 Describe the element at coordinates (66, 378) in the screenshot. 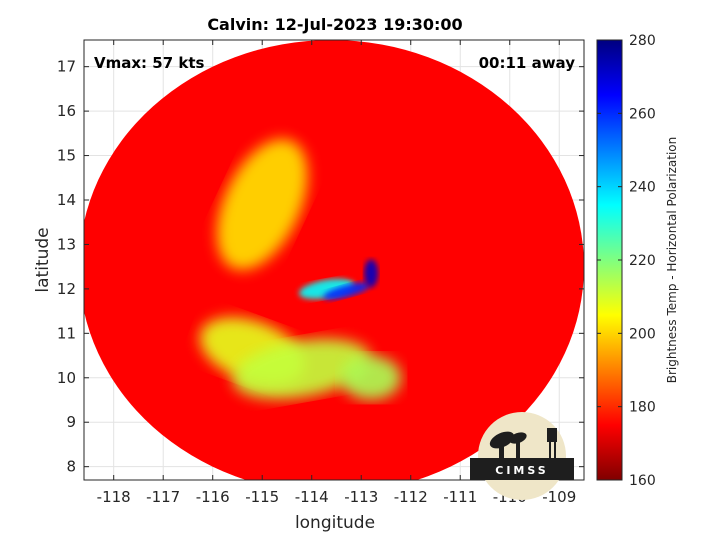

I see `y-tick-label: 10` at that location.